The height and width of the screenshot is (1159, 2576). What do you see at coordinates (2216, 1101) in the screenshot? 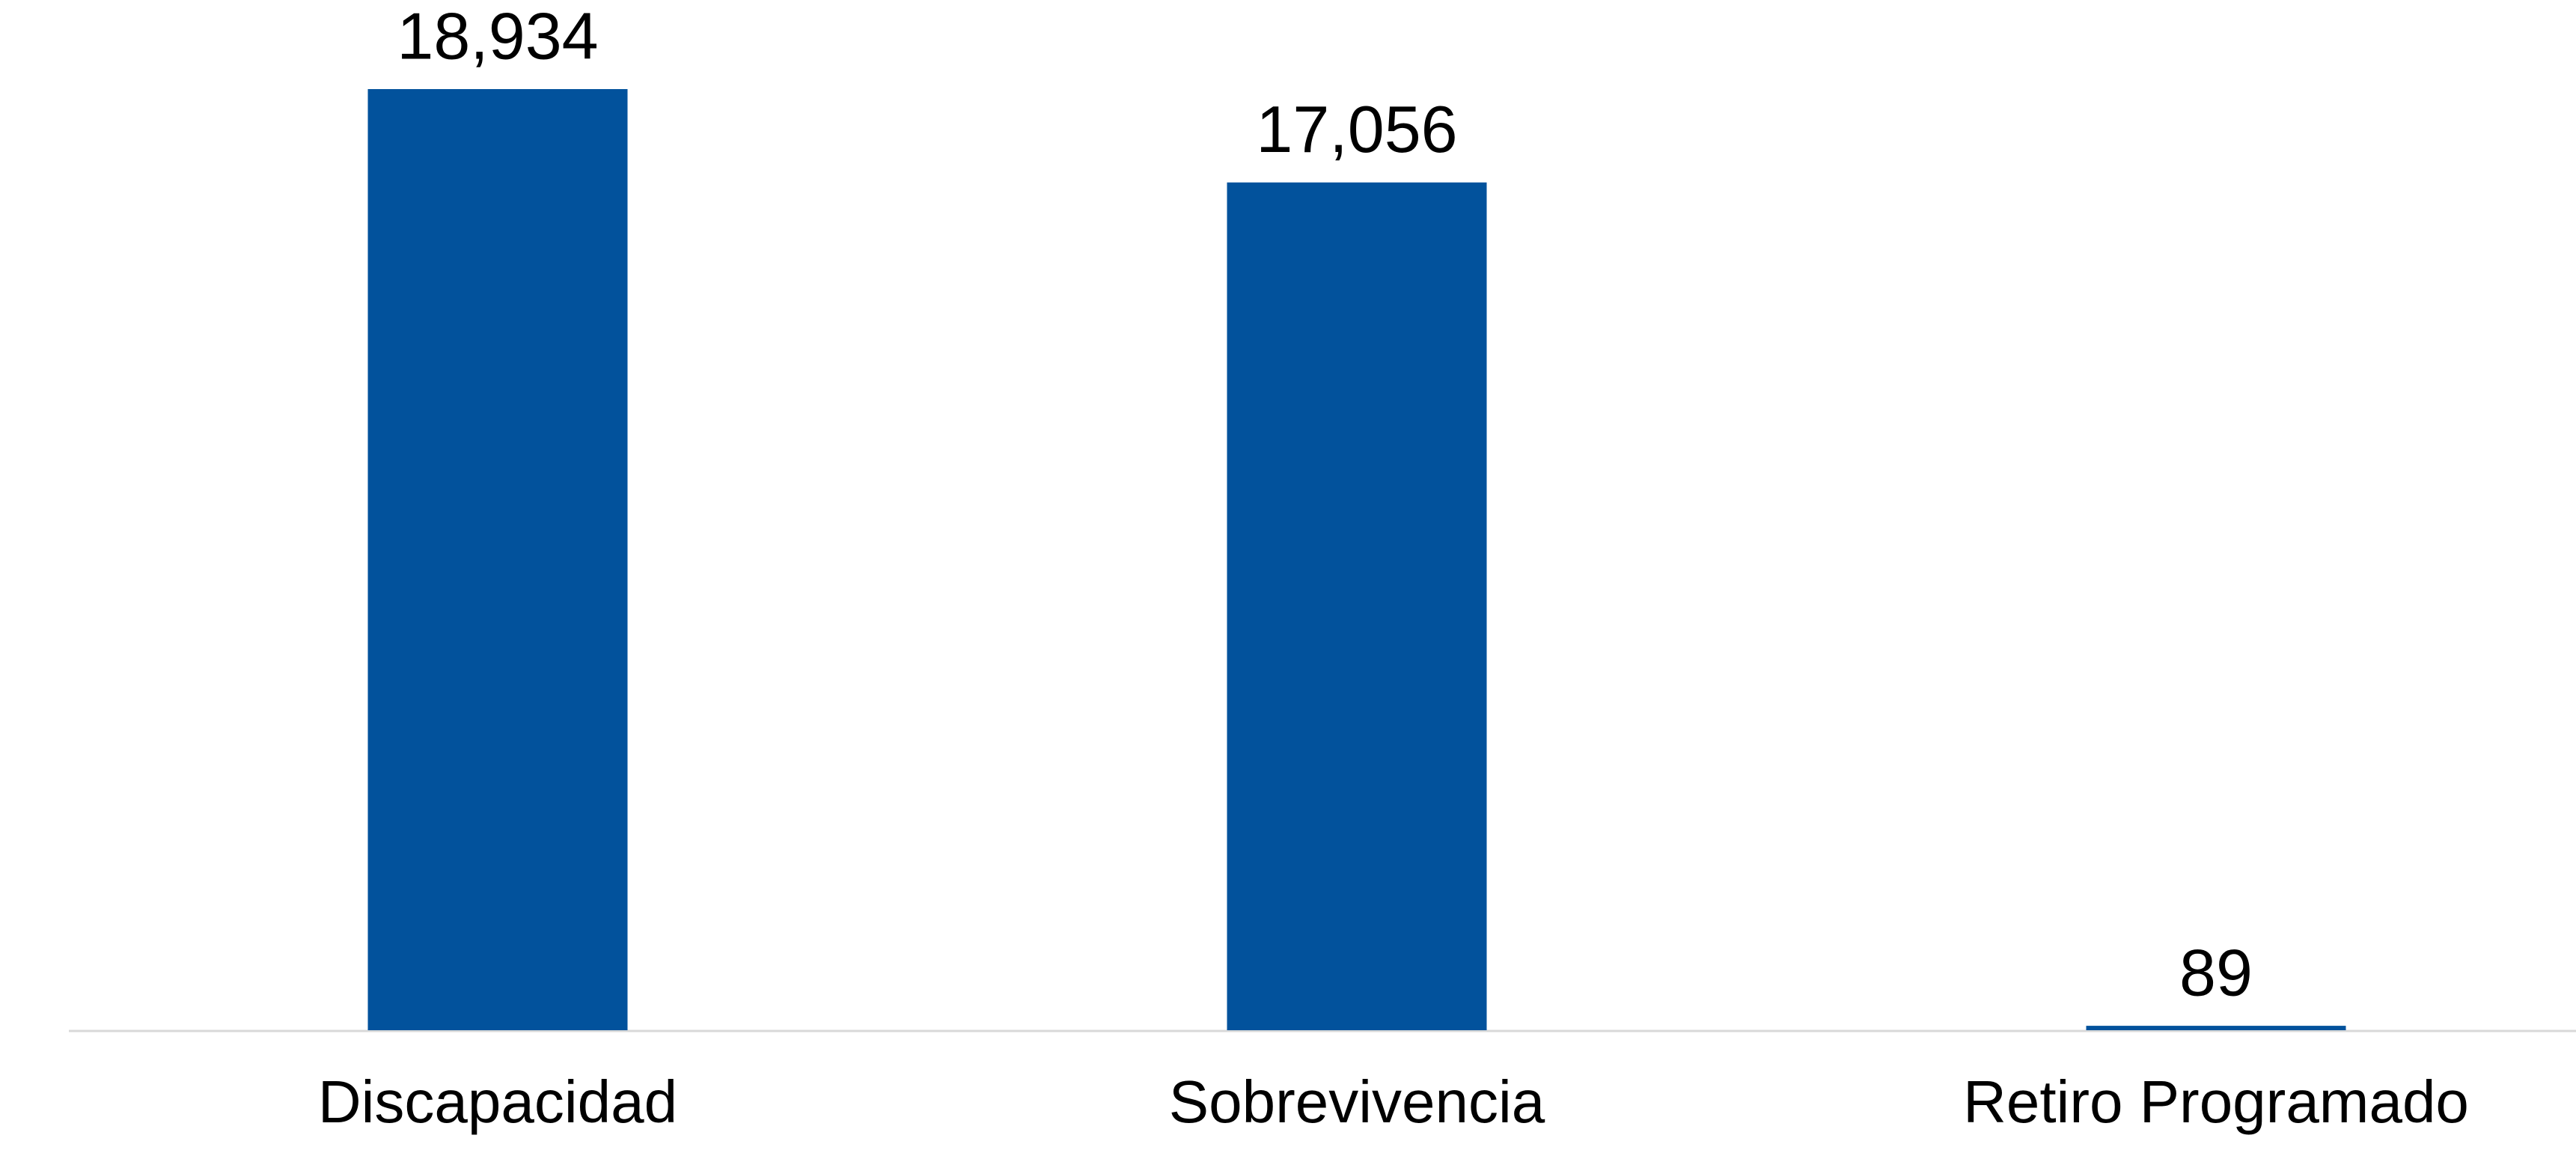
I see `x-tick-label: Retiro Programado` at bounding box center [2216, 1101].